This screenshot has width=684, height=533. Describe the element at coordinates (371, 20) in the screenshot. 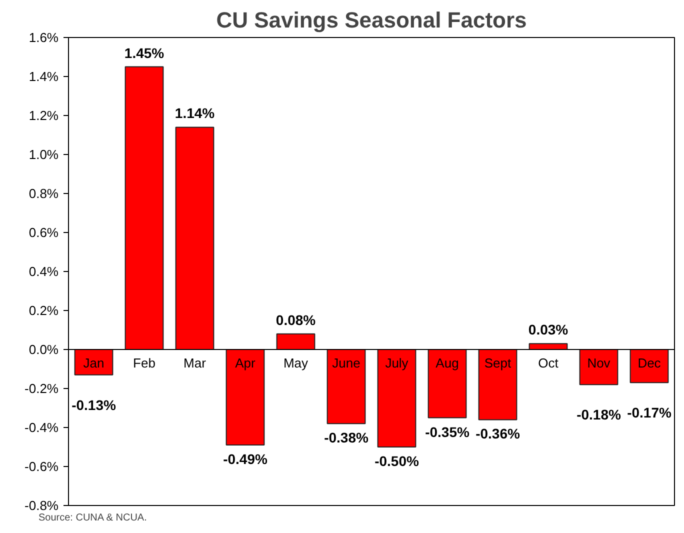

I see `chart-title: CU Savings Seasonal Factors` at that location.